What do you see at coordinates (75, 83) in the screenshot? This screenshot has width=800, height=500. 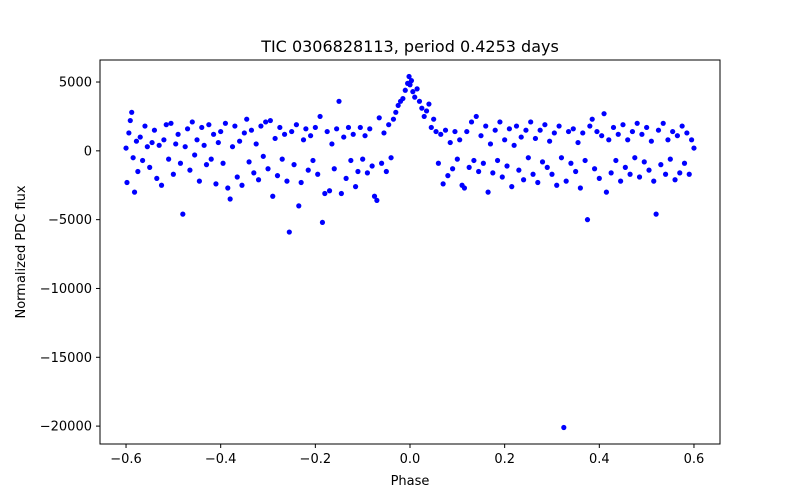 I see `y-tick-label: 5000` at bounding box center [75, 83].